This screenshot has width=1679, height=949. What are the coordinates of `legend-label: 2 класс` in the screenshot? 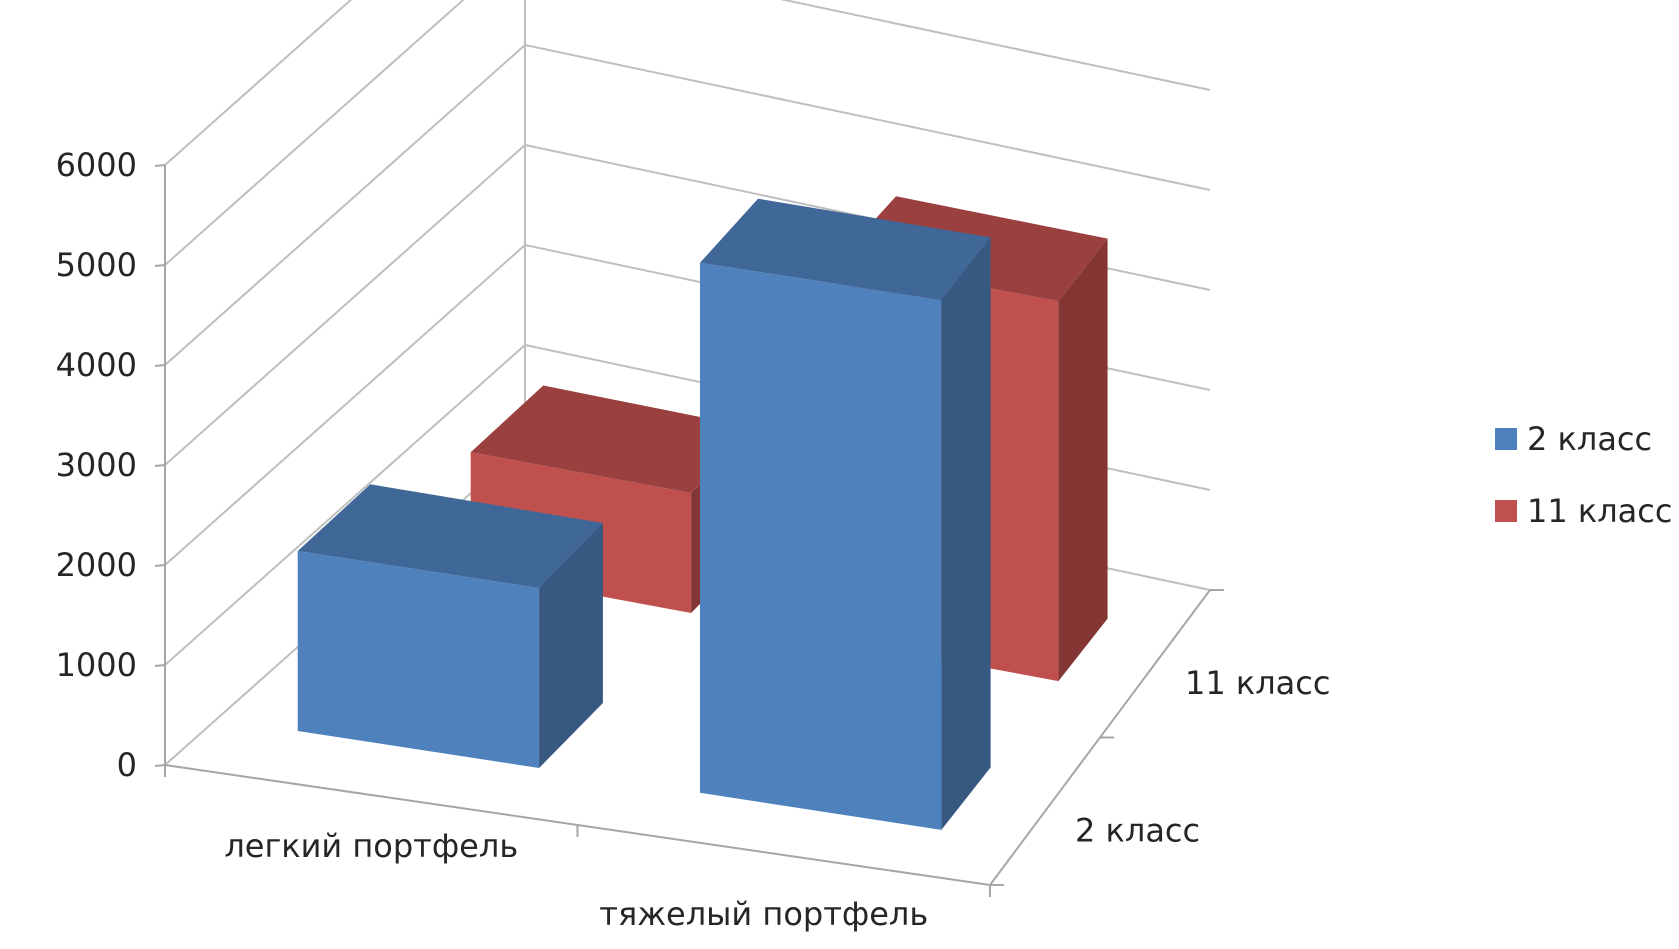 It's located at (1589, 439).